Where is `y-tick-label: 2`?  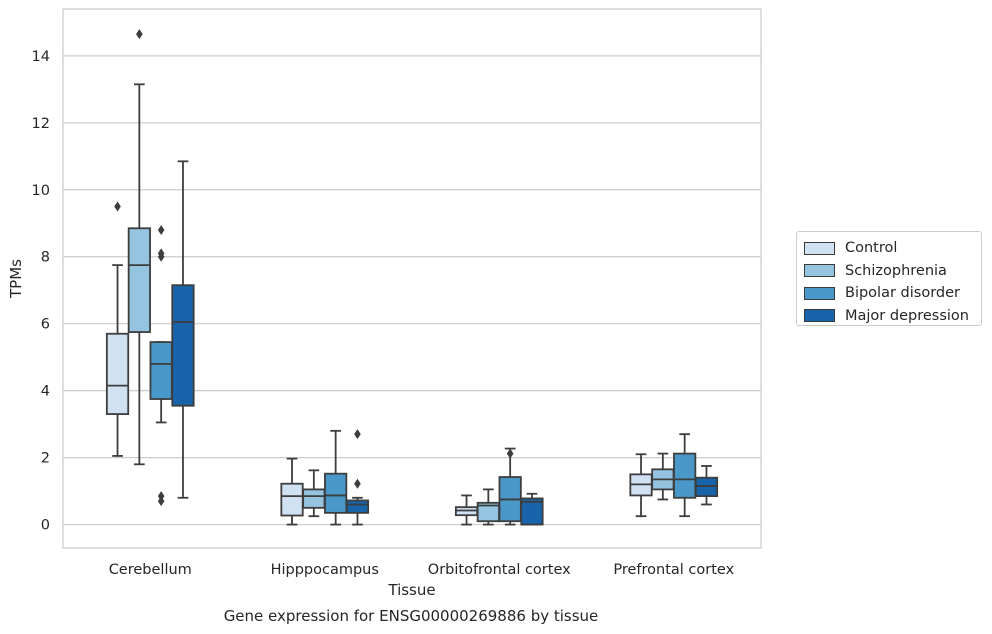 y-tick-label: 2 is located at coordinates (45, 459).